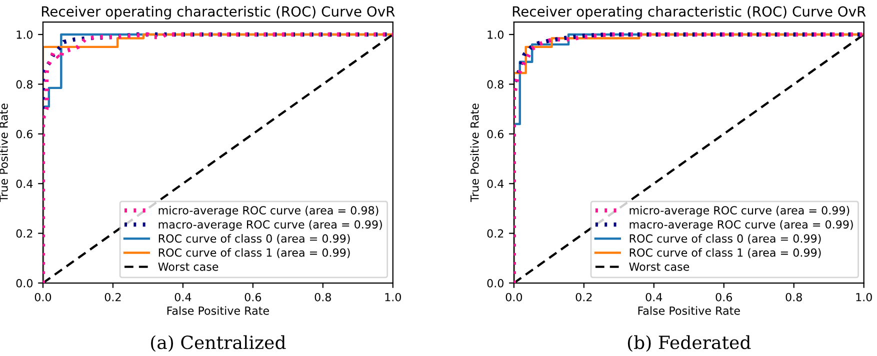  What do you see at coordinates (689, 343) in the screenshot?
I see `text: (b) Federated` at bounding box center [689, 343].